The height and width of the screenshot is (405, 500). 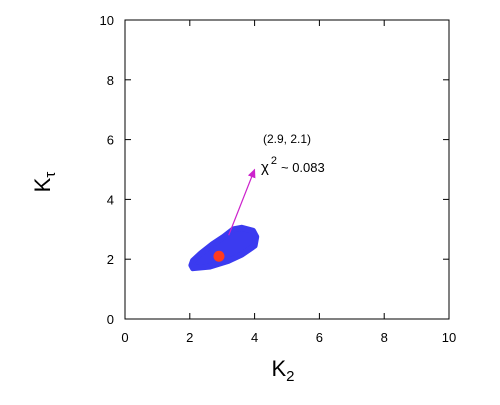 What do you see at coordinates (384, 337) in the screenshot?
I see `x-tick-label: 8` at bounding box center [384, 337].